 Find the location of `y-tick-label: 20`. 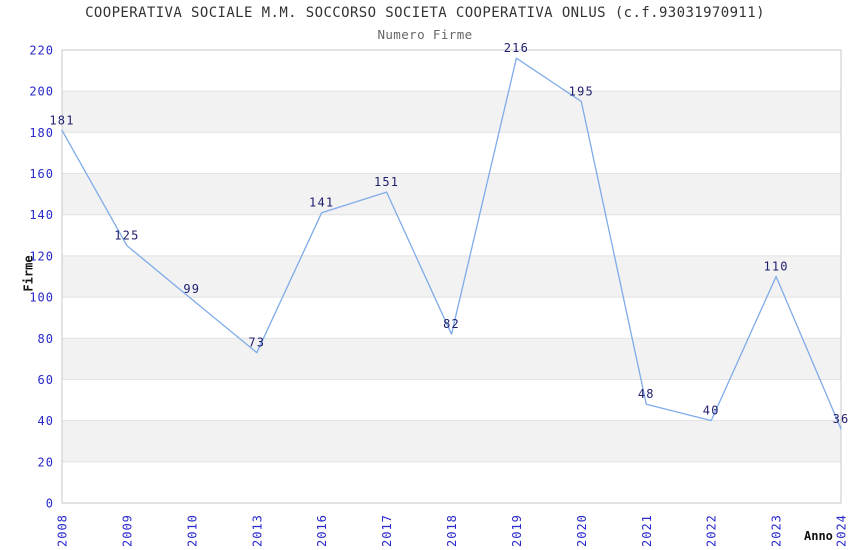

y-tick-label: 20 is located at coordinates (46, 462).